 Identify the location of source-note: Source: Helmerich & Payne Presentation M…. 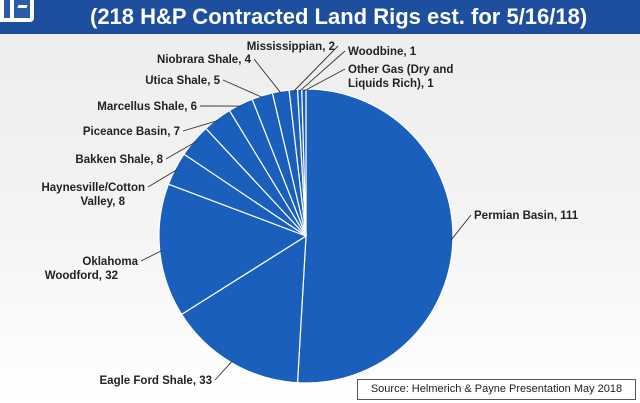
(496, 389).